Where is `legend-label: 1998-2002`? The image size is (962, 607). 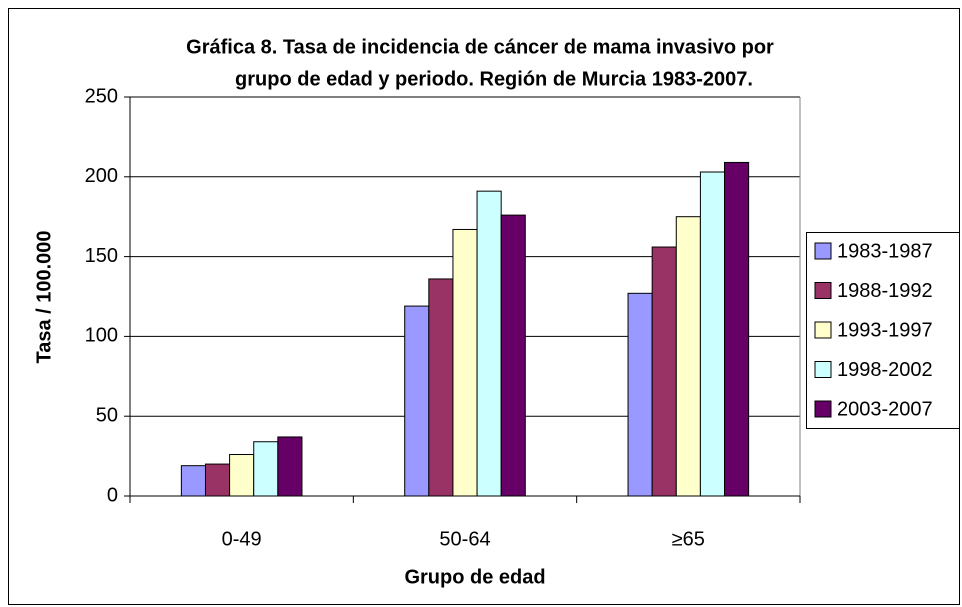
legend-label: 1998-2002 is located at coordinates (885, 370).